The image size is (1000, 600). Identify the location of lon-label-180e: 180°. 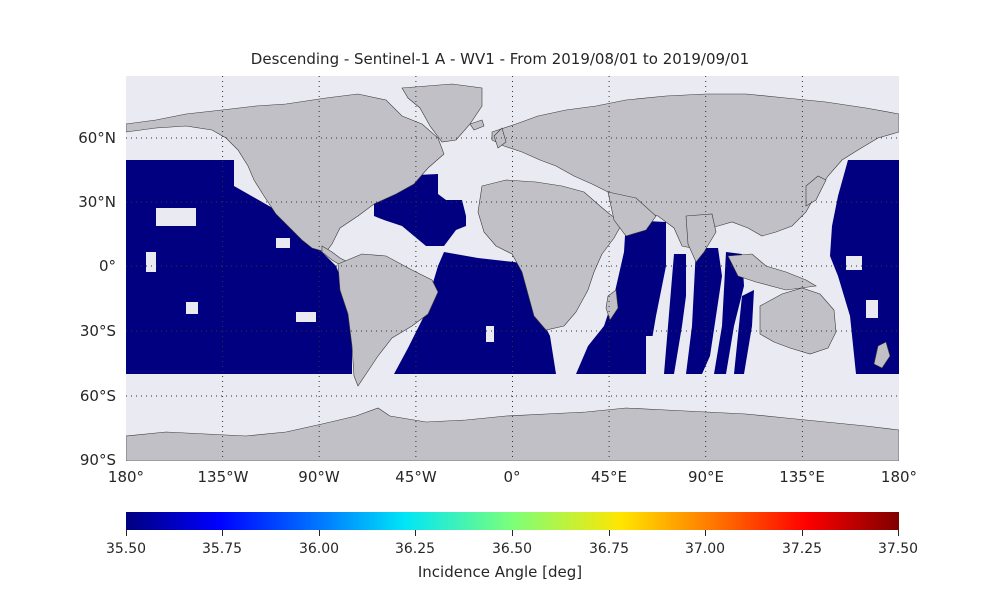
(899, 477).